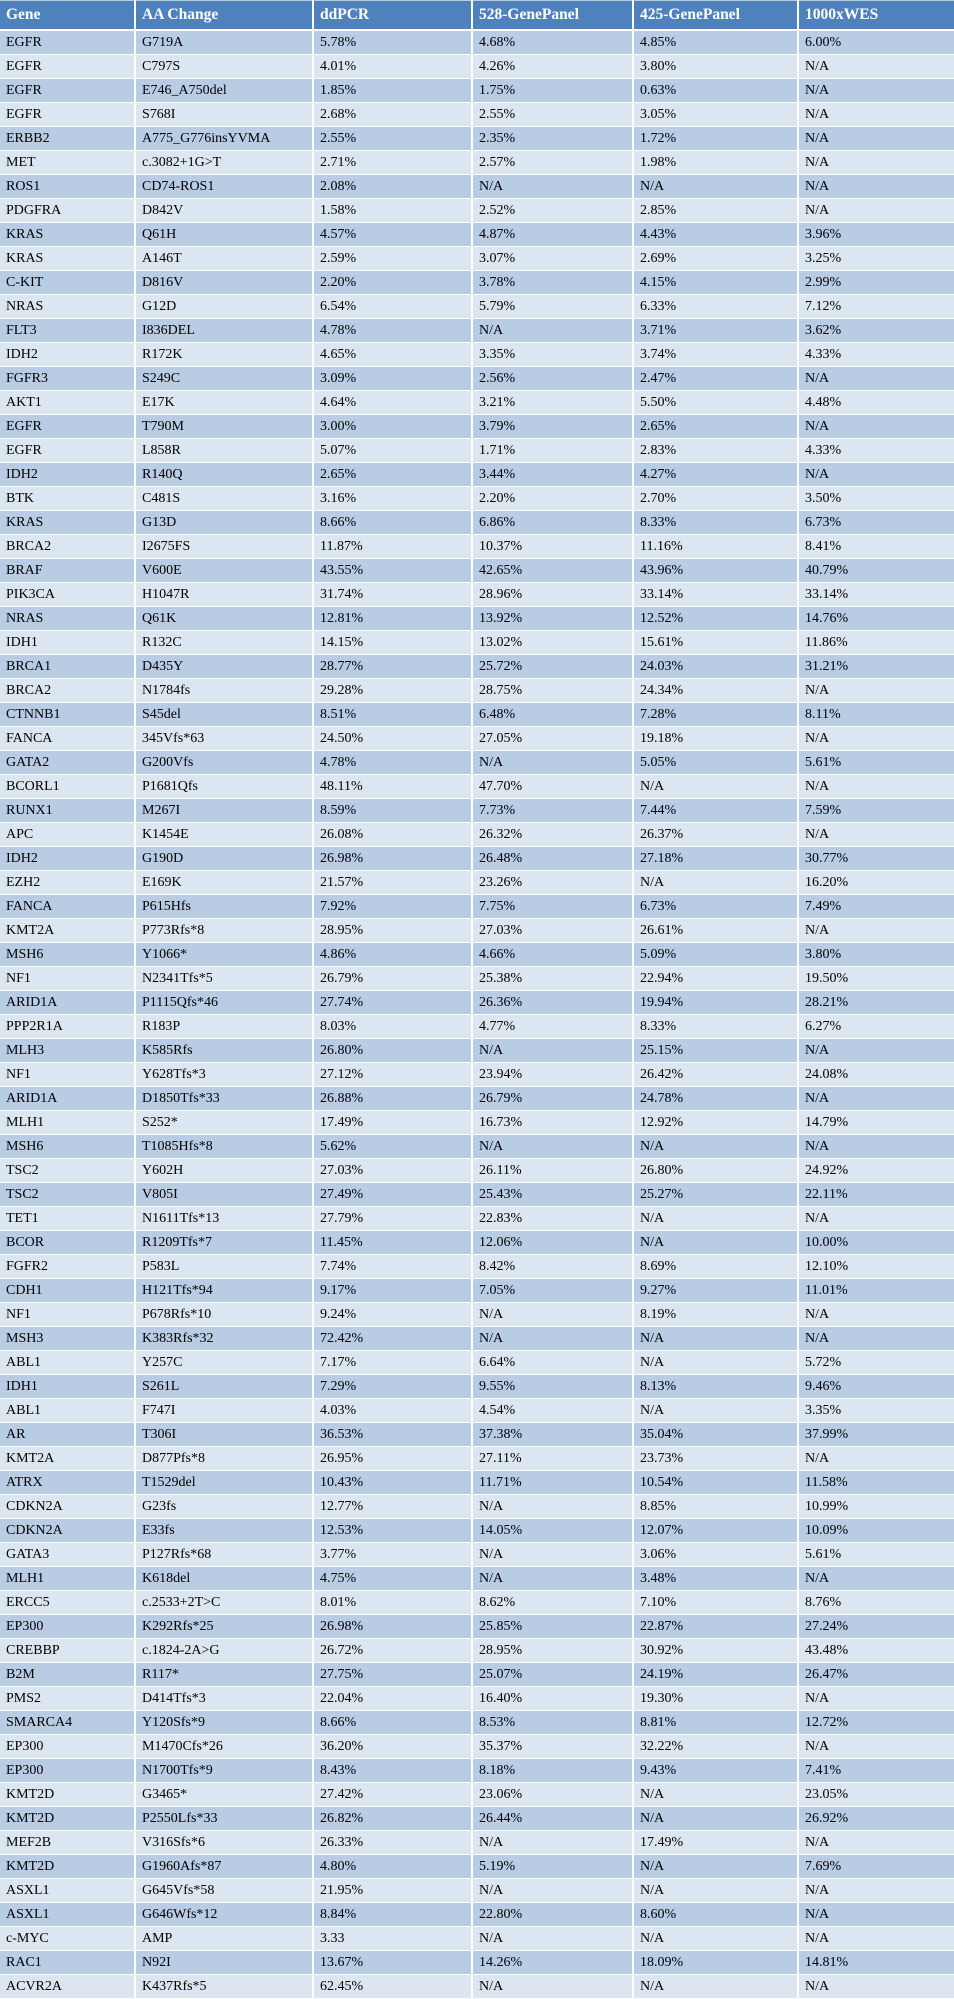  Describe the element at coordinates (875, 330) in the screenshot. I see `cell-1000xwes: 3.62%` at that location.